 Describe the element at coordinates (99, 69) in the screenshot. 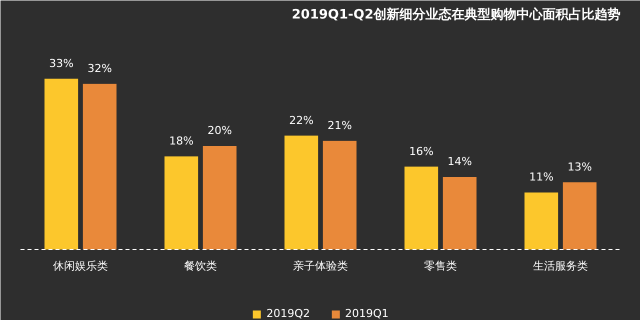

I see `data-label: 32%` at that location.